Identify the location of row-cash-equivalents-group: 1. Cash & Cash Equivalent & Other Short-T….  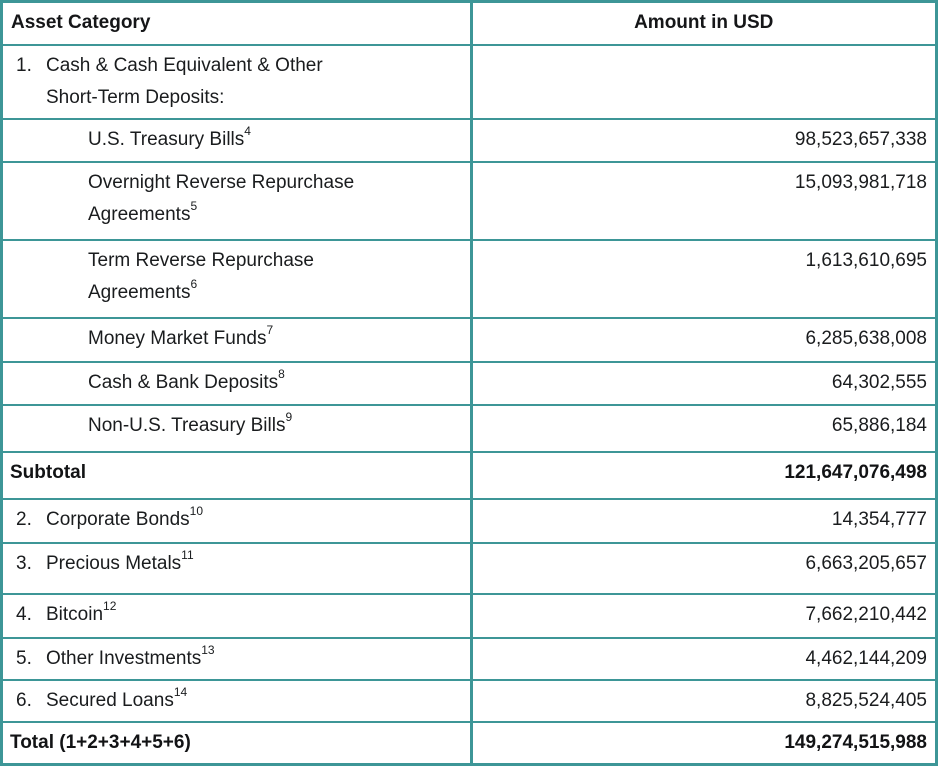
(469, 81).